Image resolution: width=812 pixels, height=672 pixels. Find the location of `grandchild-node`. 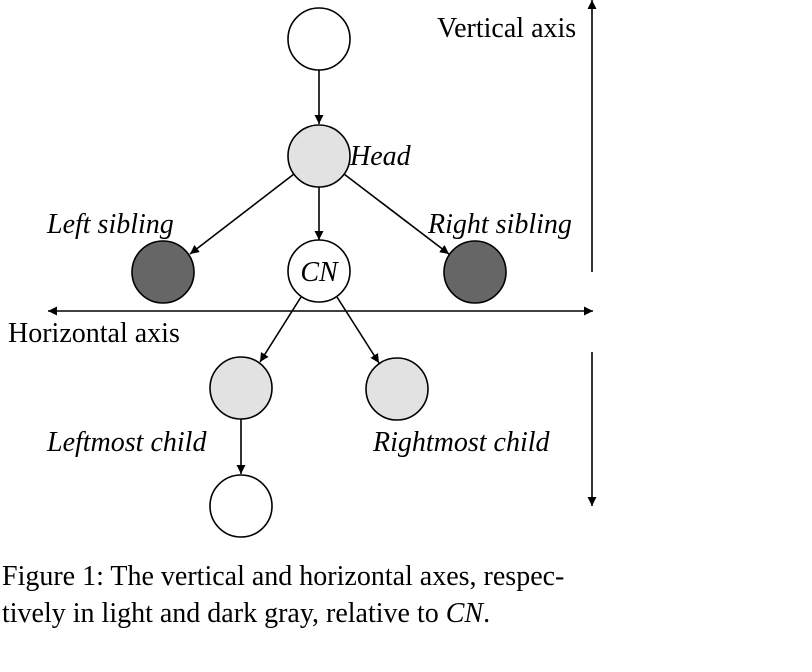

grandchild-node is located at coordinates (241, 506).